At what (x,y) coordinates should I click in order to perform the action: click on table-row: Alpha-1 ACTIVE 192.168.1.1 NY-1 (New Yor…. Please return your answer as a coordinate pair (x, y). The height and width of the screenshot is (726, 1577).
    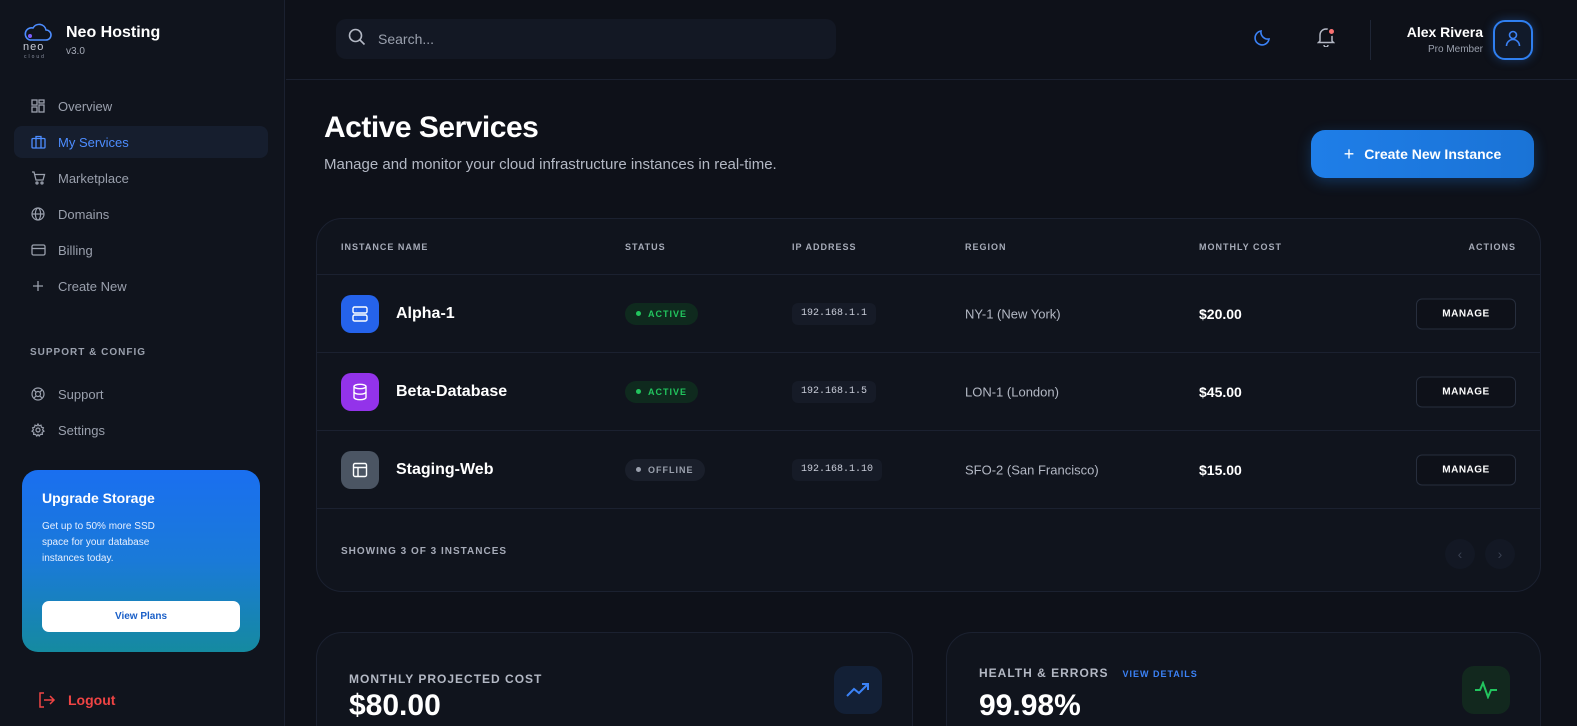
    Looking at the image, I should click on (928, 314).